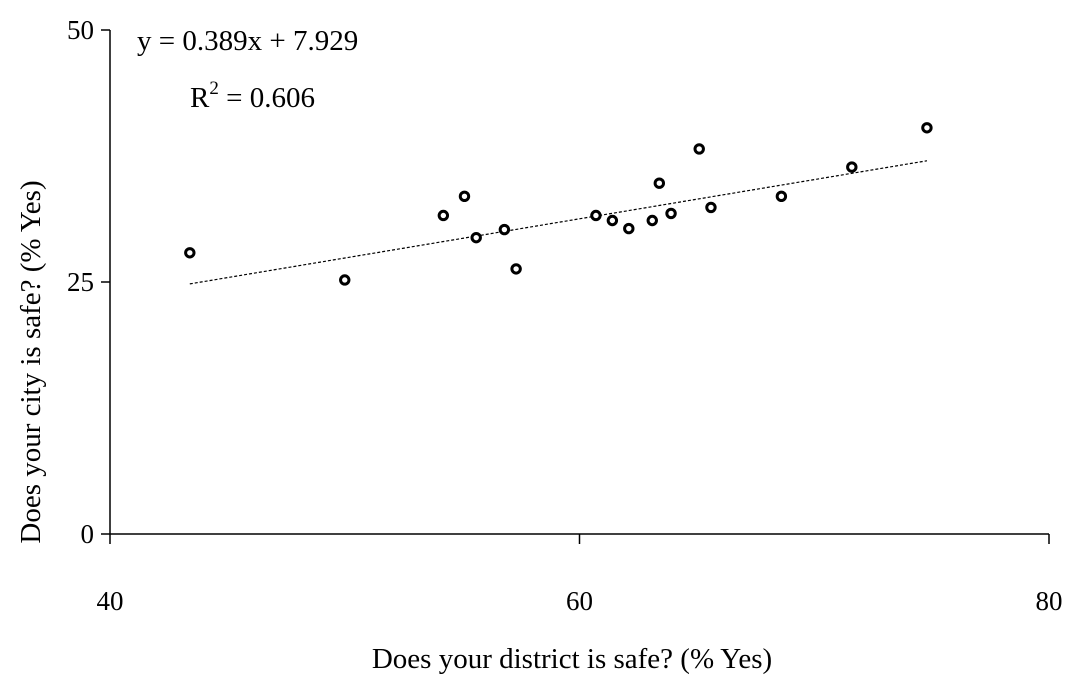 The image size is (1069, 677). What do you see at coordinates (247, 41) in the screenshot?
I see `trendline-equation: y = 0.389x + 7.929` at bounding box center [247, 41].